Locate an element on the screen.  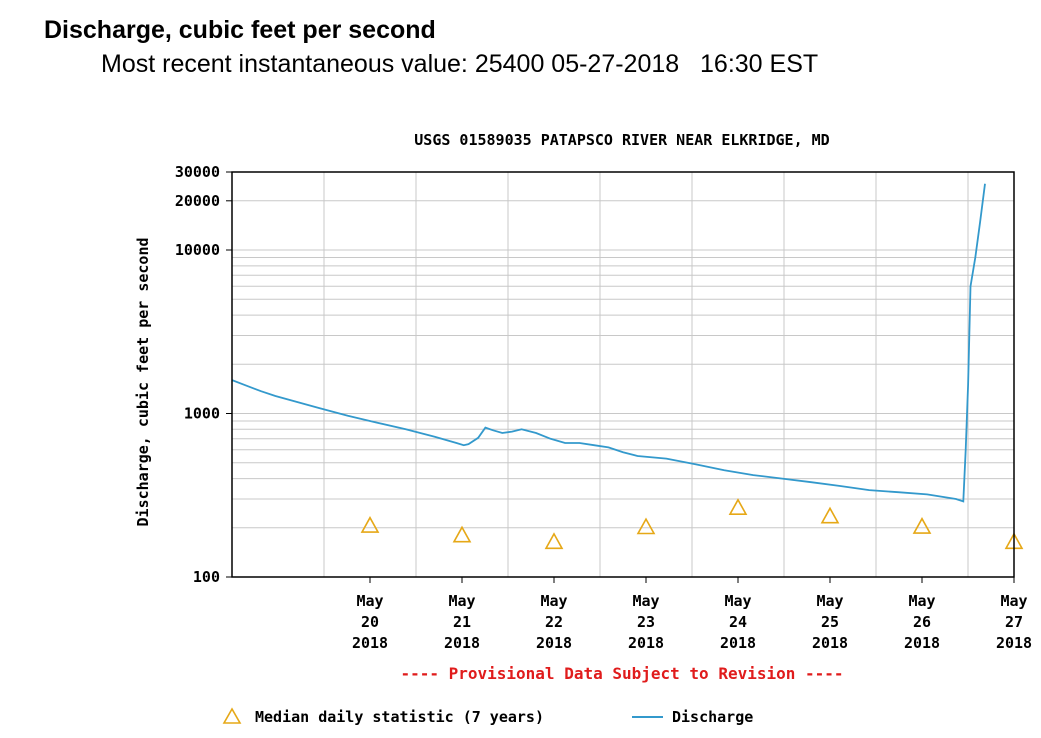
y-tick-label: 1000 is located at coordinates (202, 414).